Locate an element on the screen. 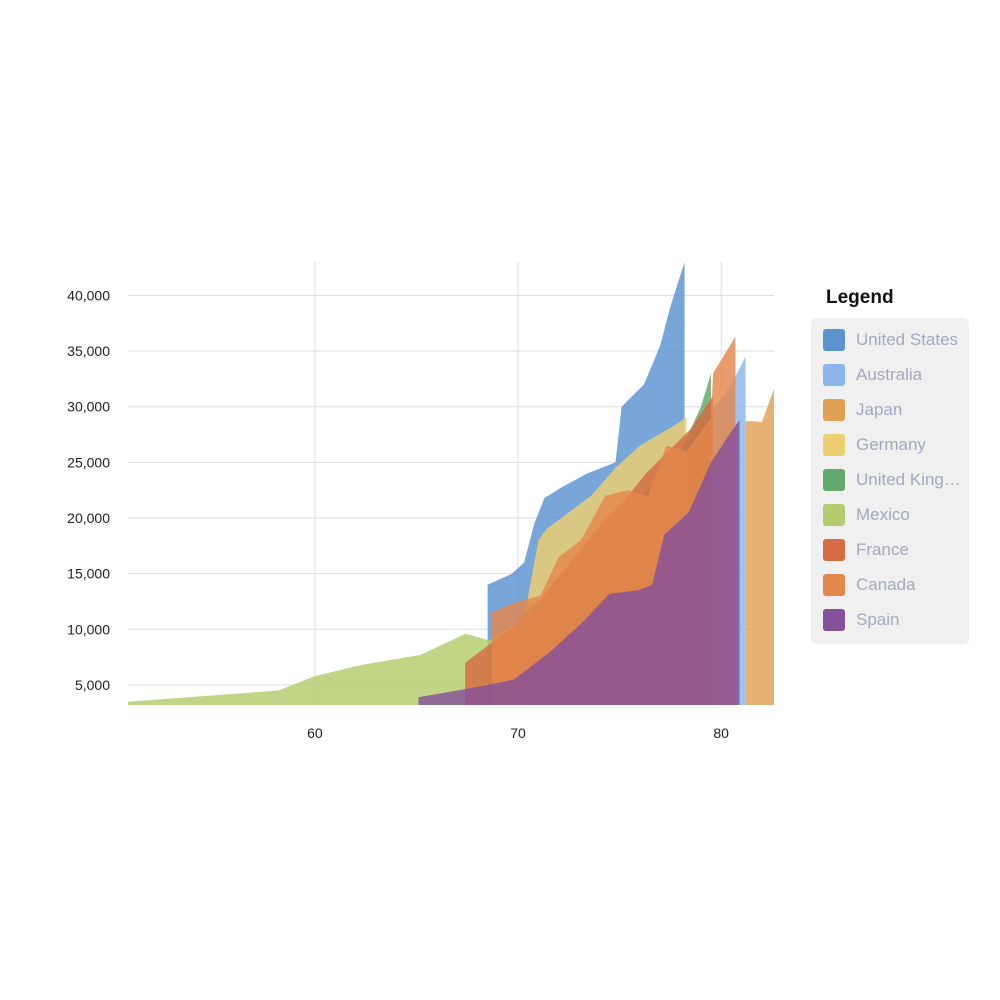 Image resolution: width=1000 pixels, height=1000 pixels. legend-item-australia: Australia is located at coordinates (895, 375).